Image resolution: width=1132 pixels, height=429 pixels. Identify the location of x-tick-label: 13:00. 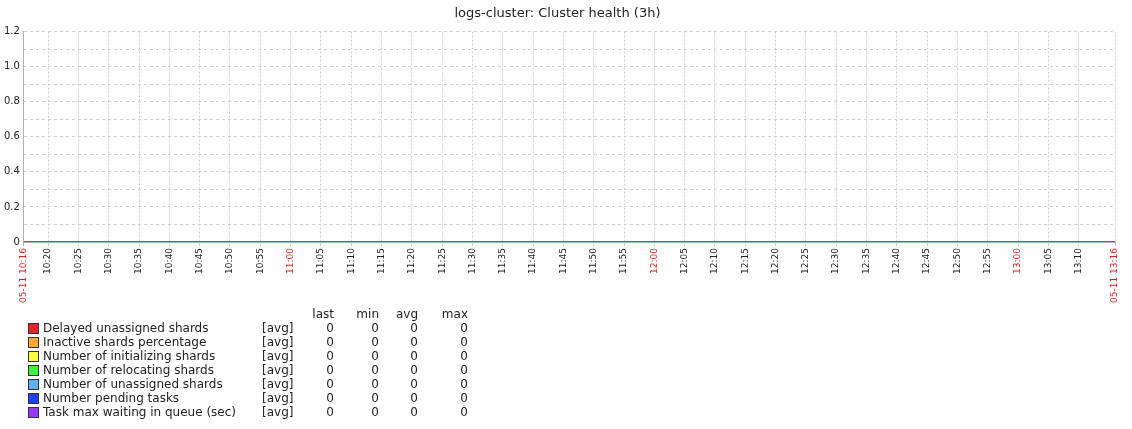
(1017, 260).